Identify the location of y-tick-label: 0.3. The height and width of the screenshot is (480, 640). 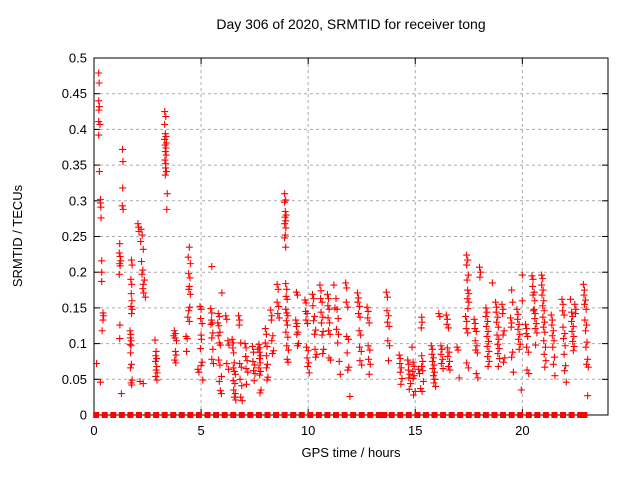
(78, 200).